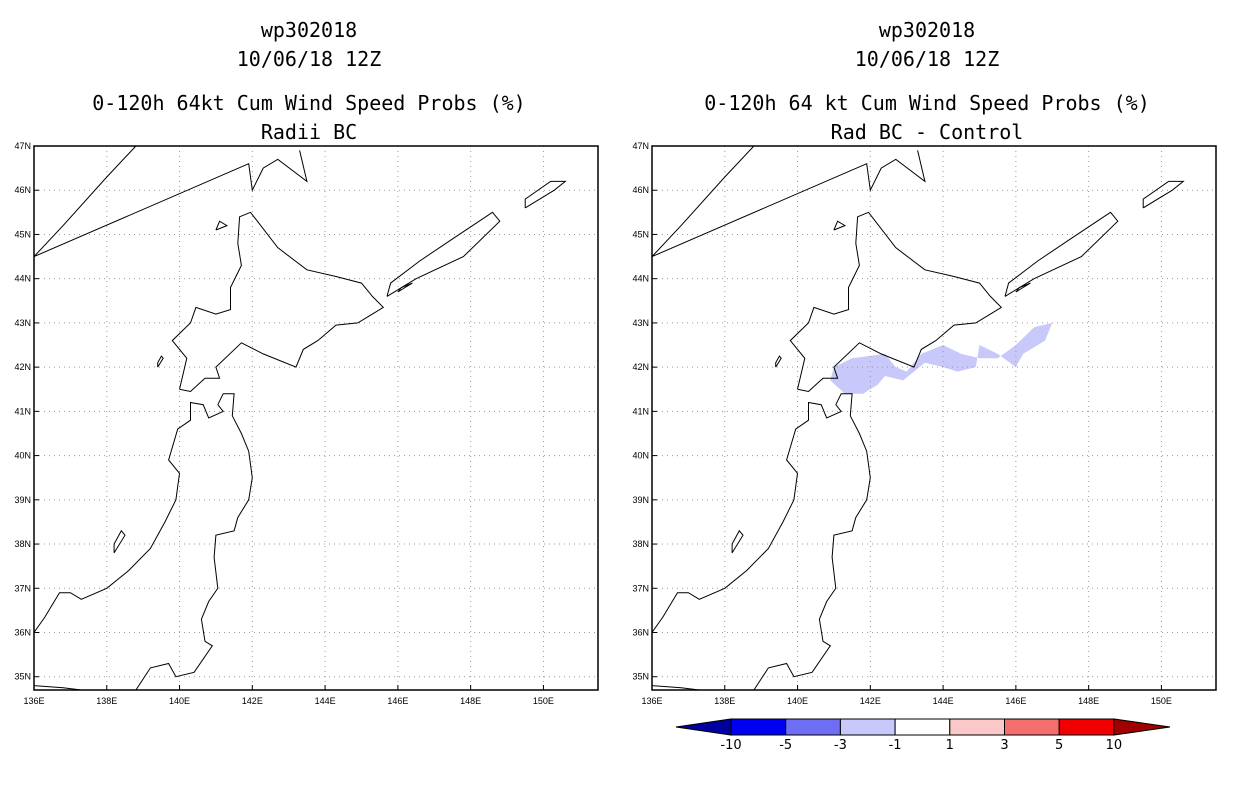 The width and height of the screenshot is (1236, 800). I want to click on left-storm-id: wp302018, so click(309, 30).